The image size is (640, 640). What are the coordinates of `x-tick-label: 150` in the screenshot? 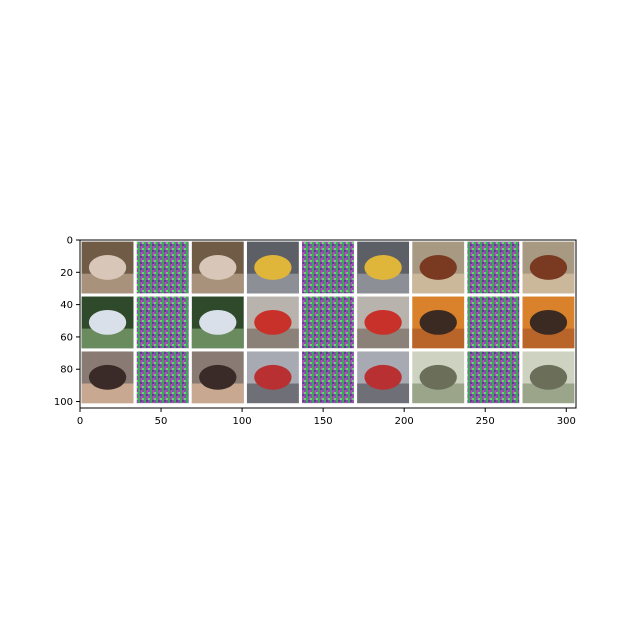 It's located at (323, 421).